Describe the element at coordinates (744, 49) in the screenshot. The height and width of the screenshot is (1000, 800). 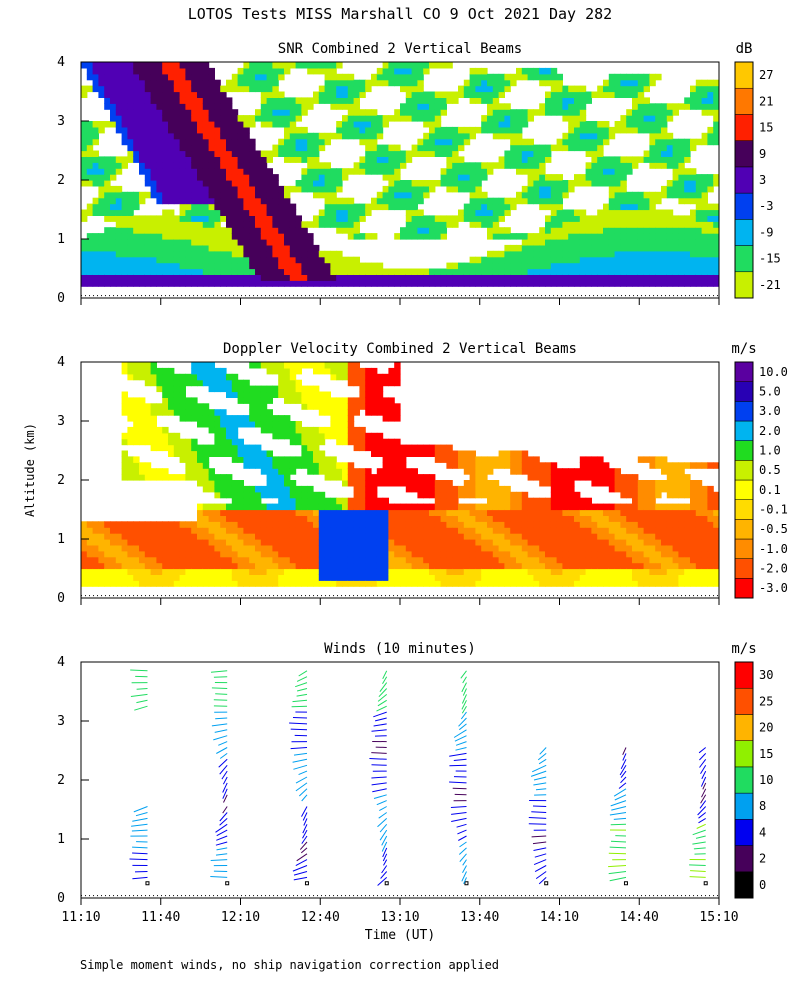
I see `snr-colorbar-unit: dB` at that location.